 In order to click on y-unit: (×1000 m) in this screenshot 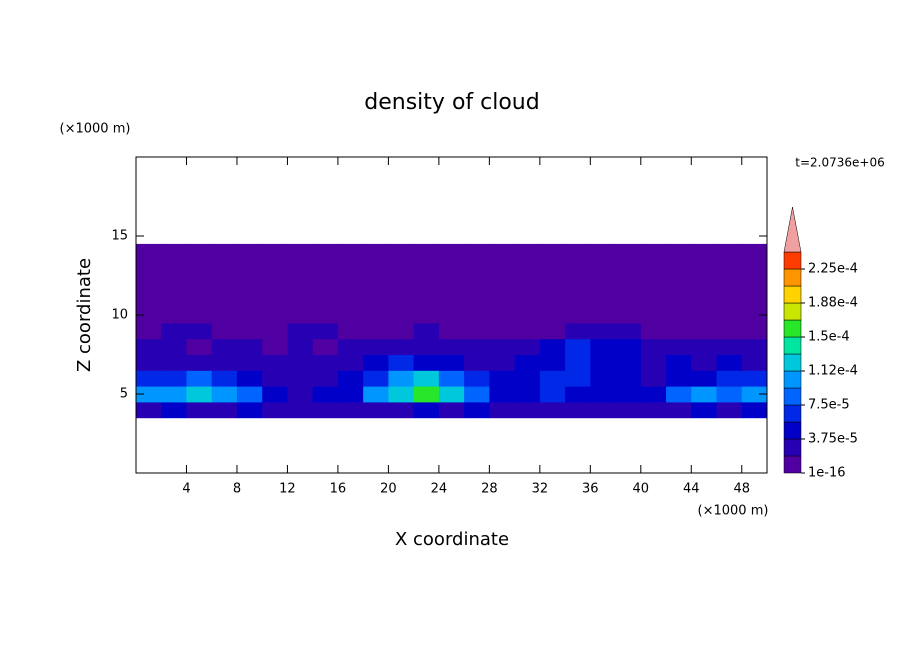, I will do `click(95, 129)`.